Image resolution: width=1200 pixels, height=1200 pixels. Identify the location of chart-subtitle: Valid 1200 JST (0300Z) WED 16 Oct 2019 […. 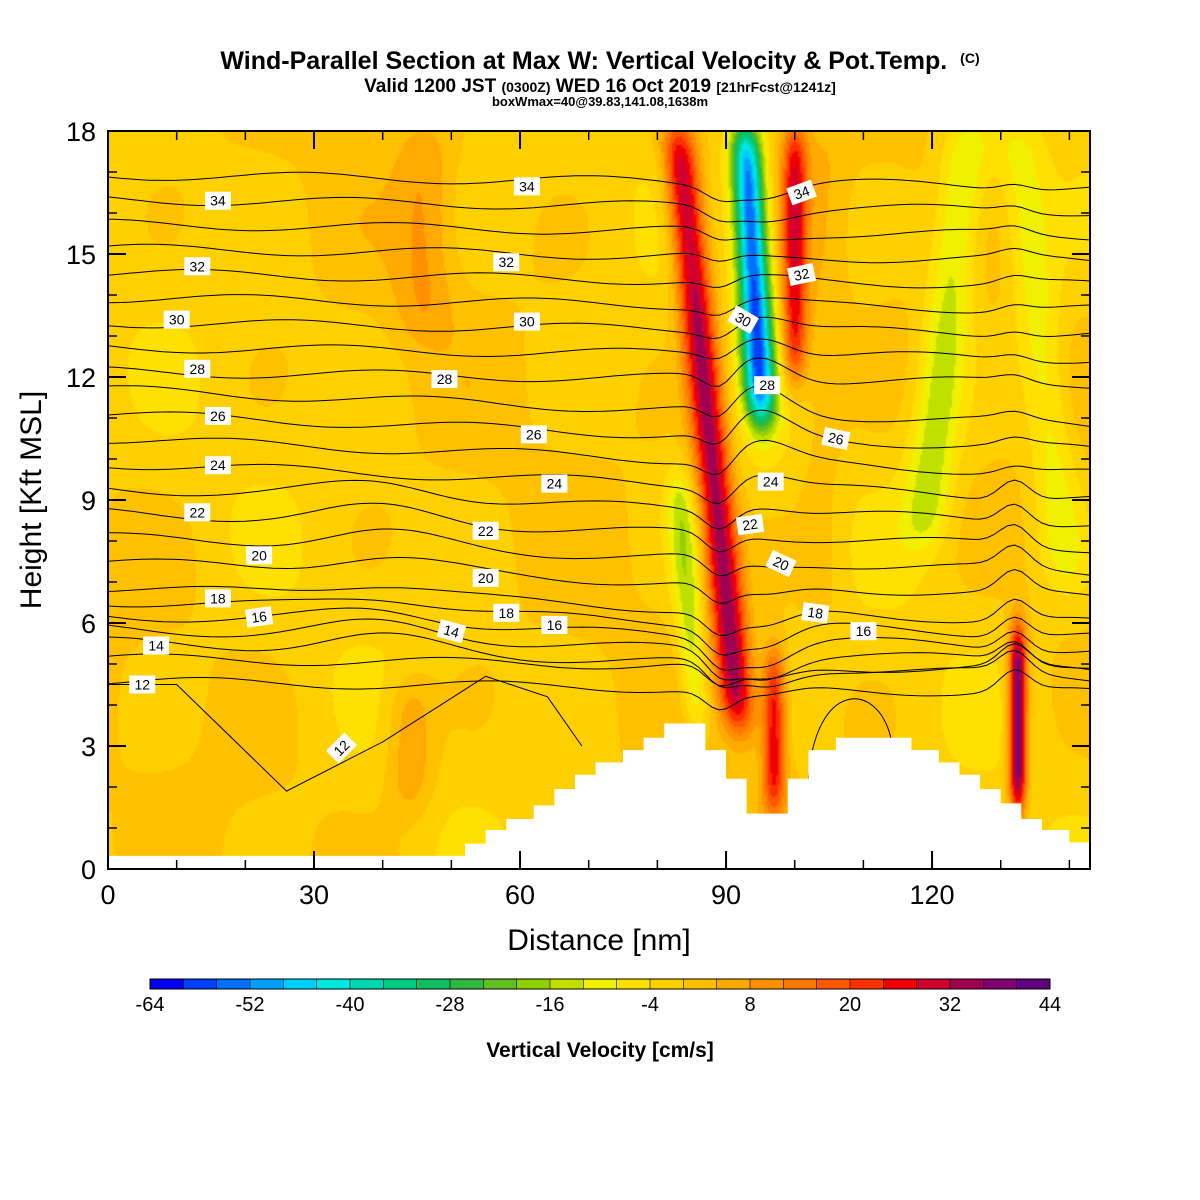
(600, 86).